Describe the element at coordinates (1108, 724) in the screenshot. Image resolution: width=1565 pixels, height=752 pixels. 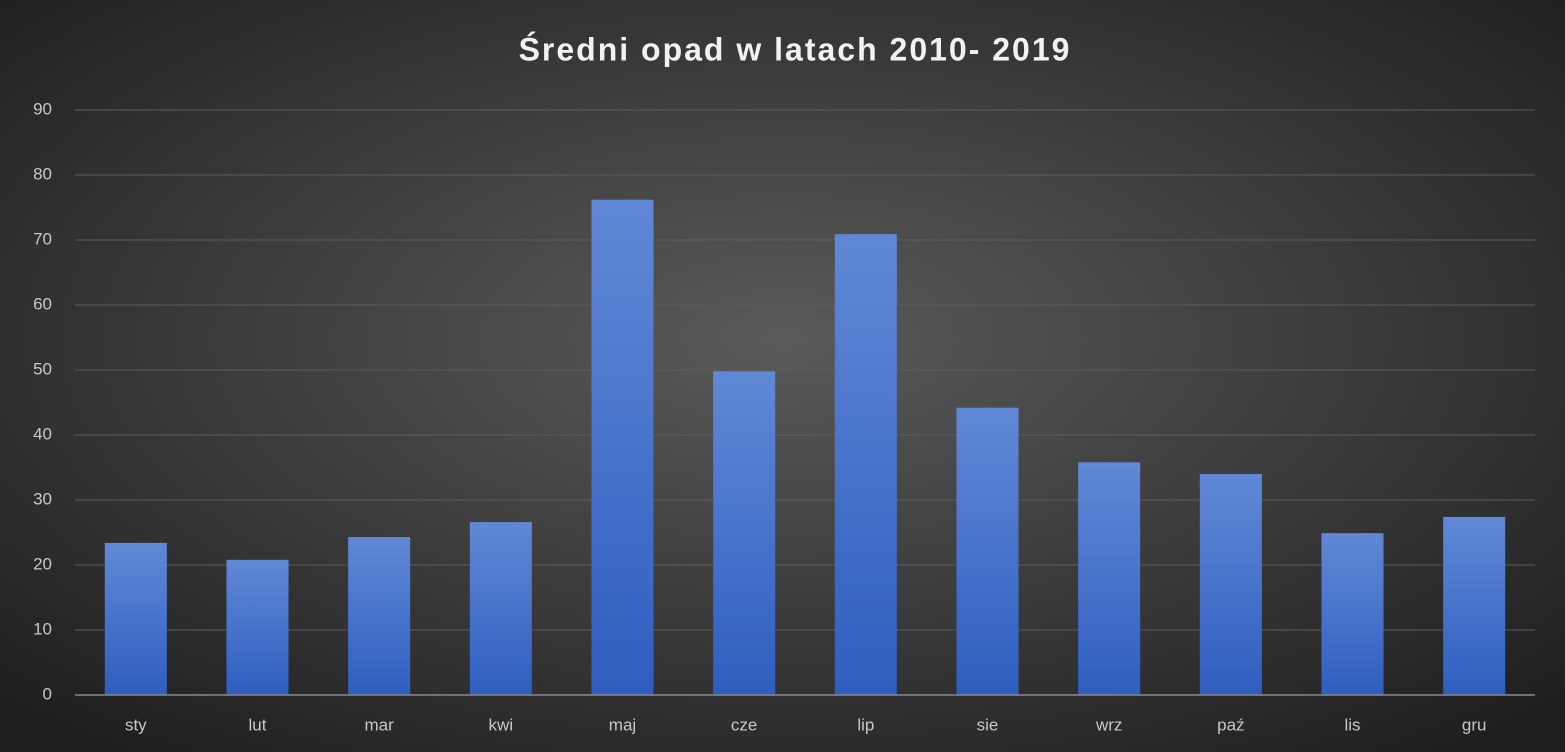
I see `x-tick-label: wrz` at that location.